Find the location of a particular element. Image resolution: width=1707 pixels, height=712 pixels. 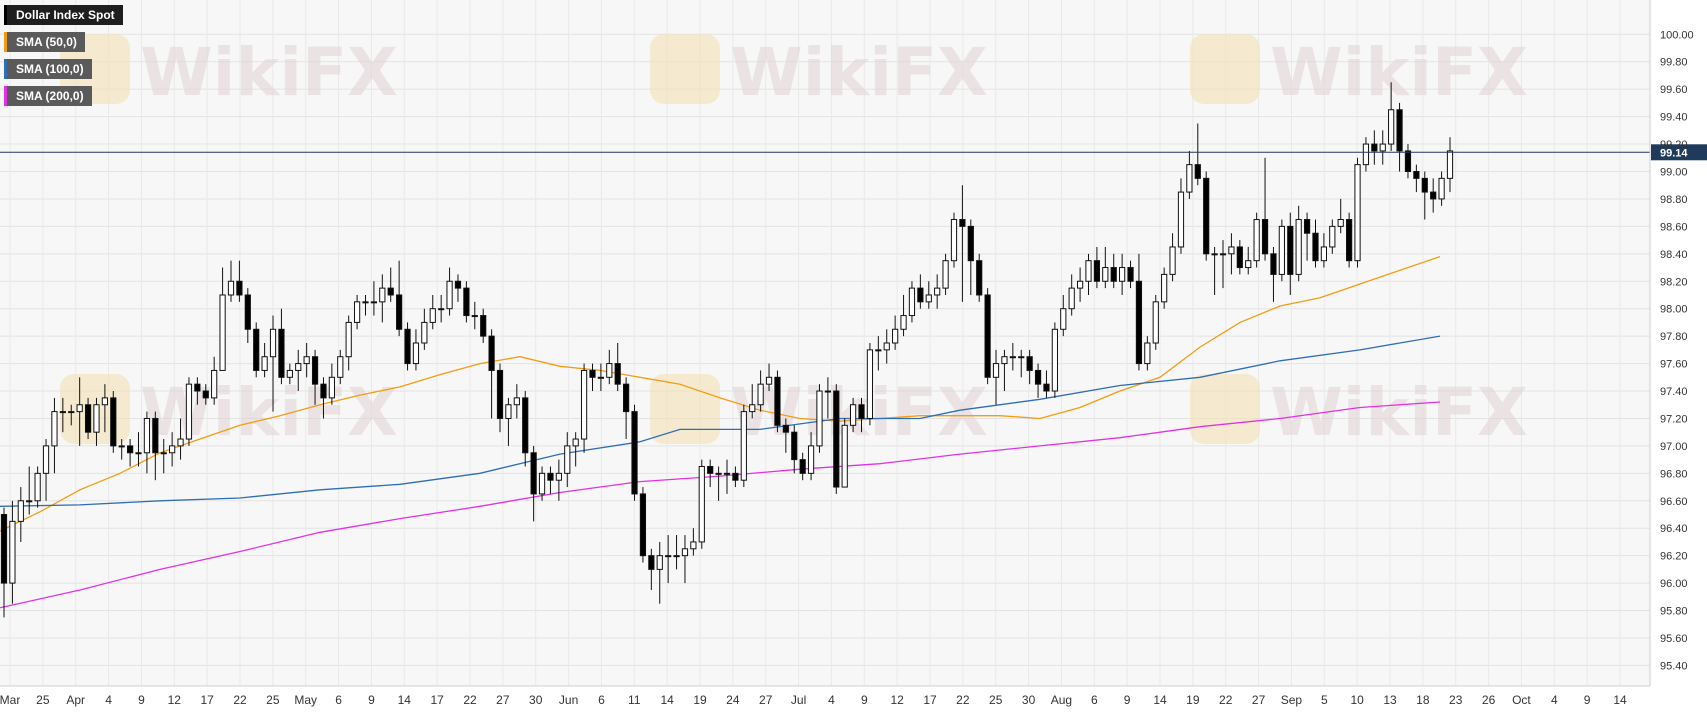

x-tick-label: 4 is located at coordinates (831, 700).